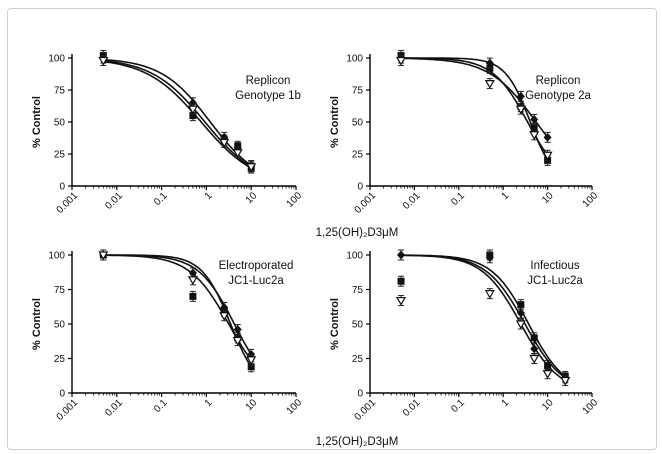 Image resolution: width=662 pixels, height=454 pixels. Describe the element at coordinates (268, 96) in the screenshot. I see `panel-annotation-line: Genotype 1b` at that location.